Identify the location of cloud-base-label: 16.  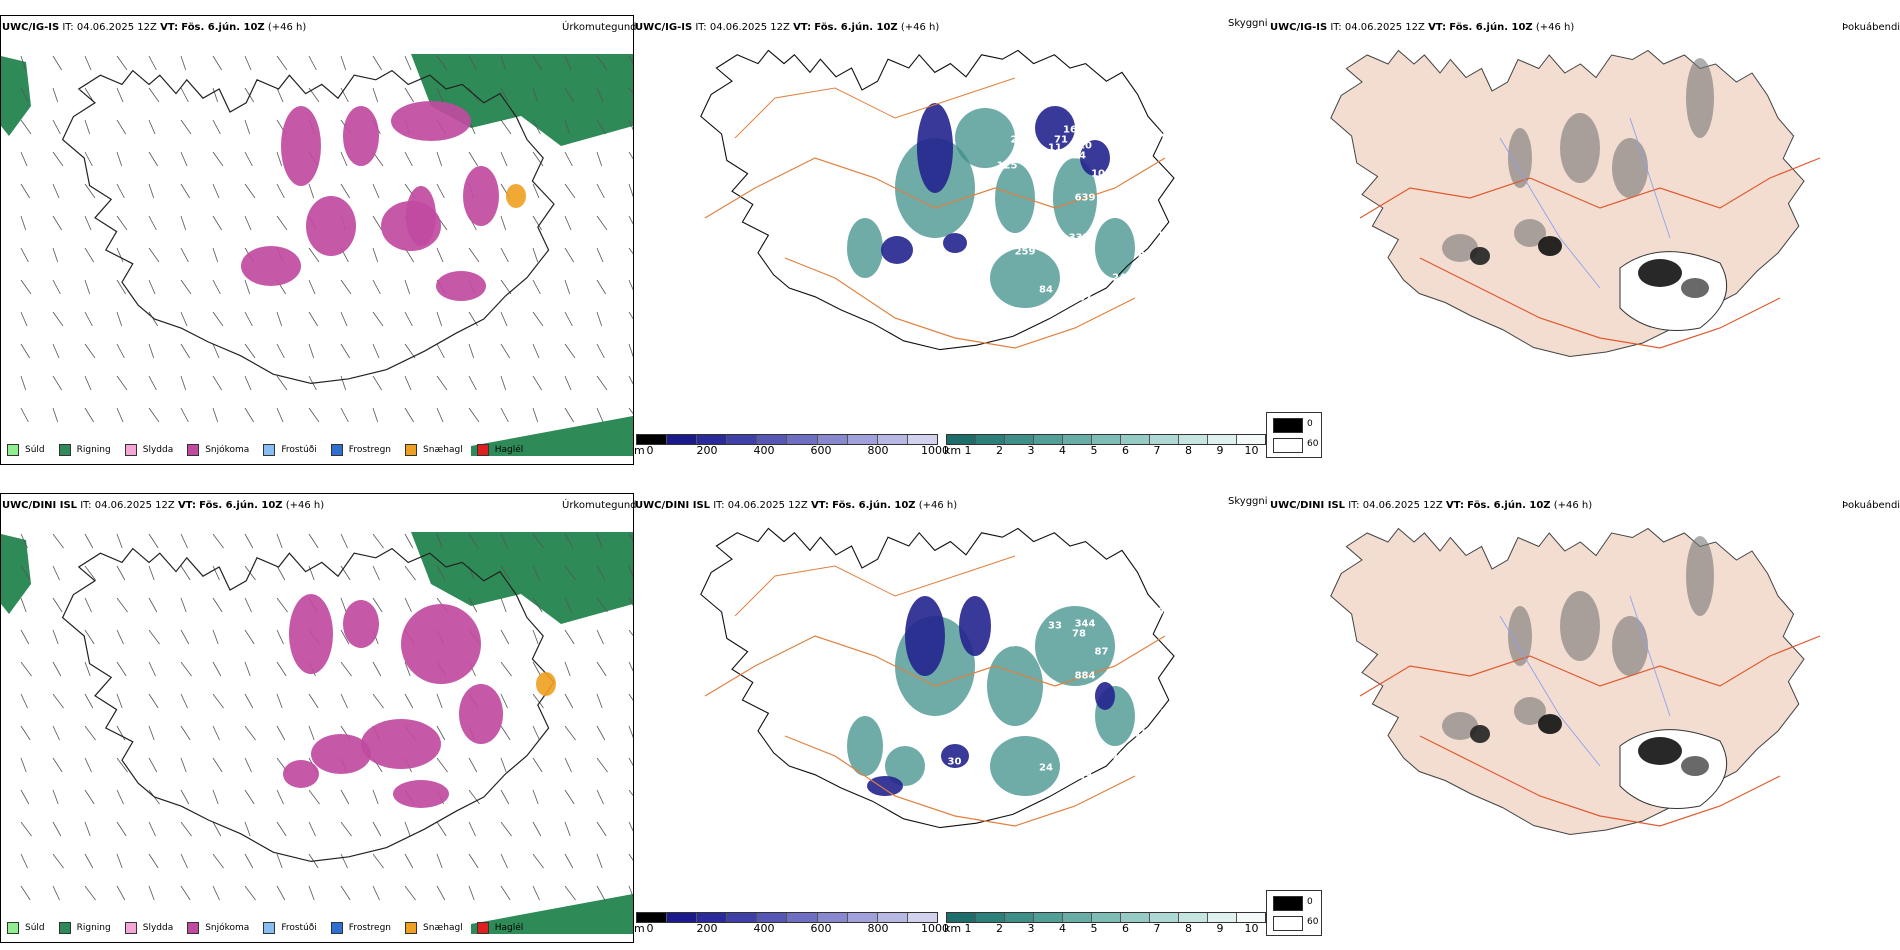
(1070, 130).